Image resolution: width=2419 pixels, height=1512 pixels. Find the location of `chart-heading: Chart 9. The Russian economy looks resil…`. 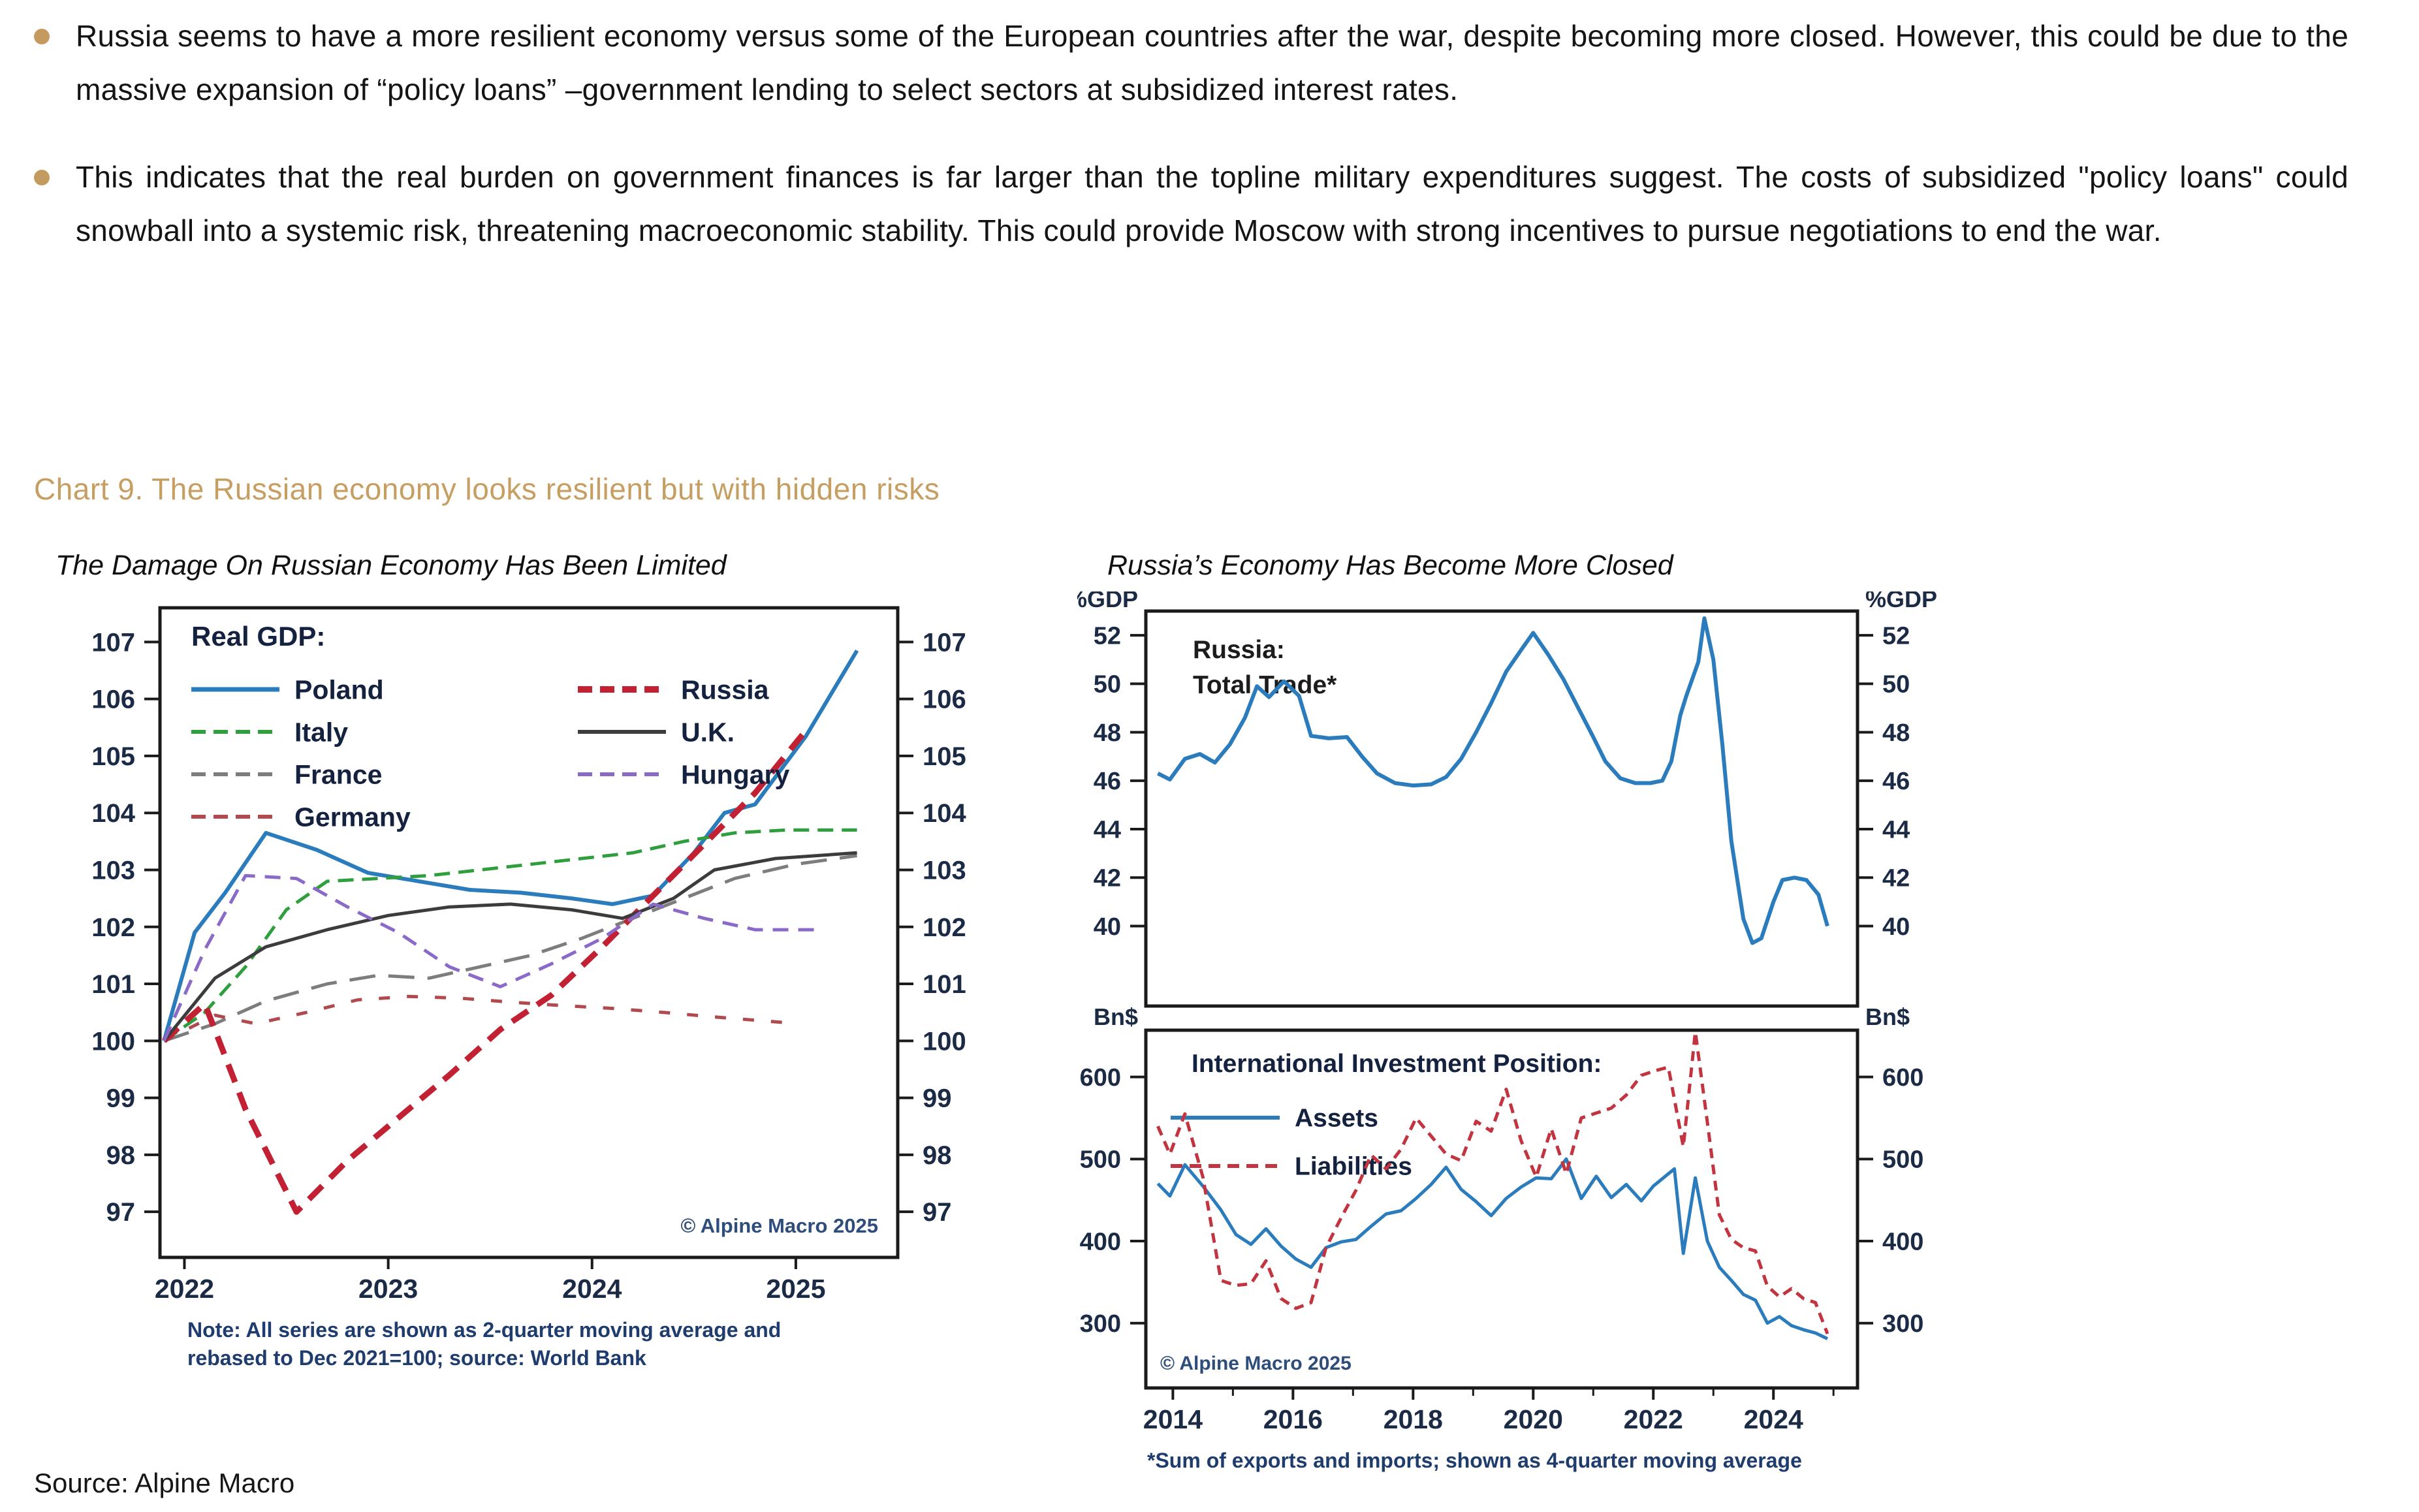

chart-heading: Chart 9. The Russian economy looks resil… is located at coordinates (487, 489).